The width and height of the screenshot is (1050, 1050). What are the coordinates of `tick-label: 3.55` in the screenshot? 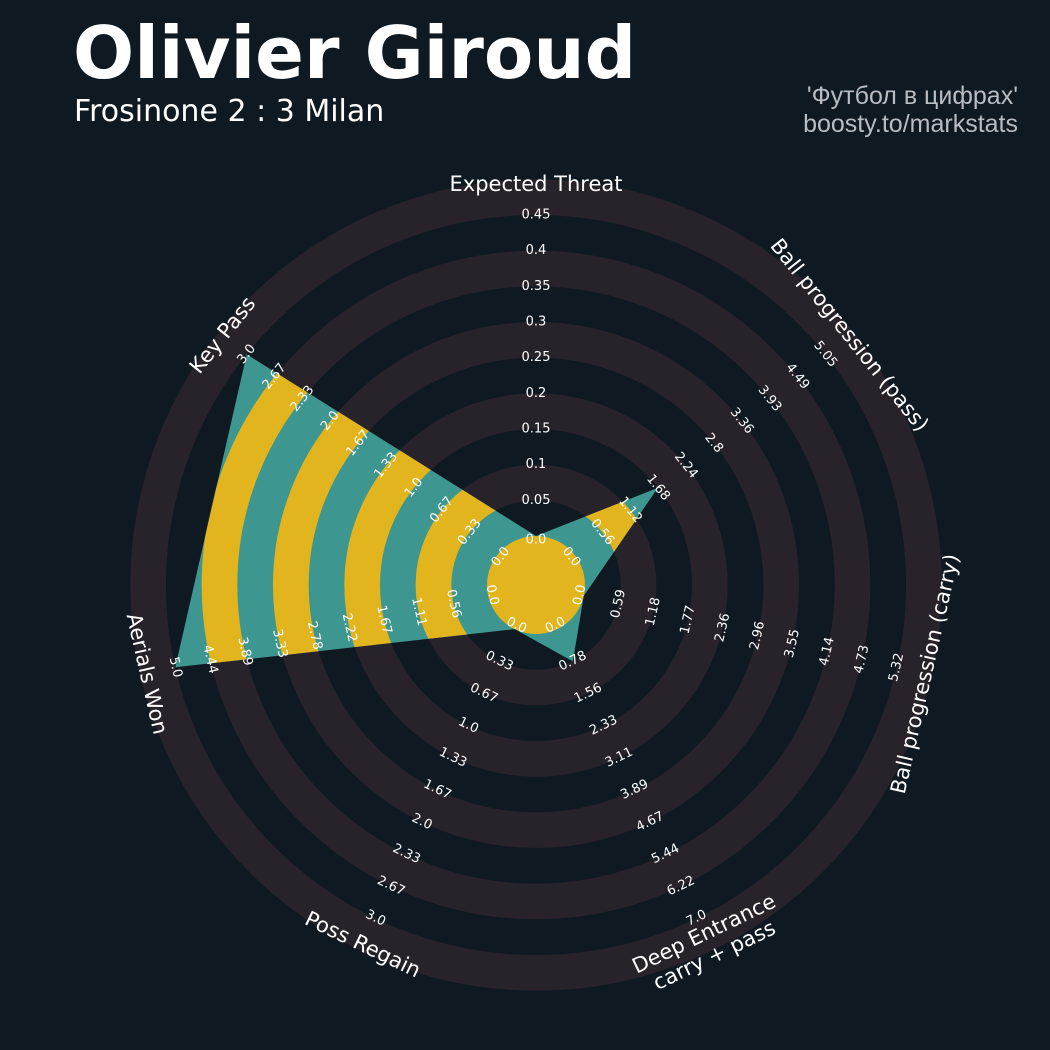 It's located at (792, 644).